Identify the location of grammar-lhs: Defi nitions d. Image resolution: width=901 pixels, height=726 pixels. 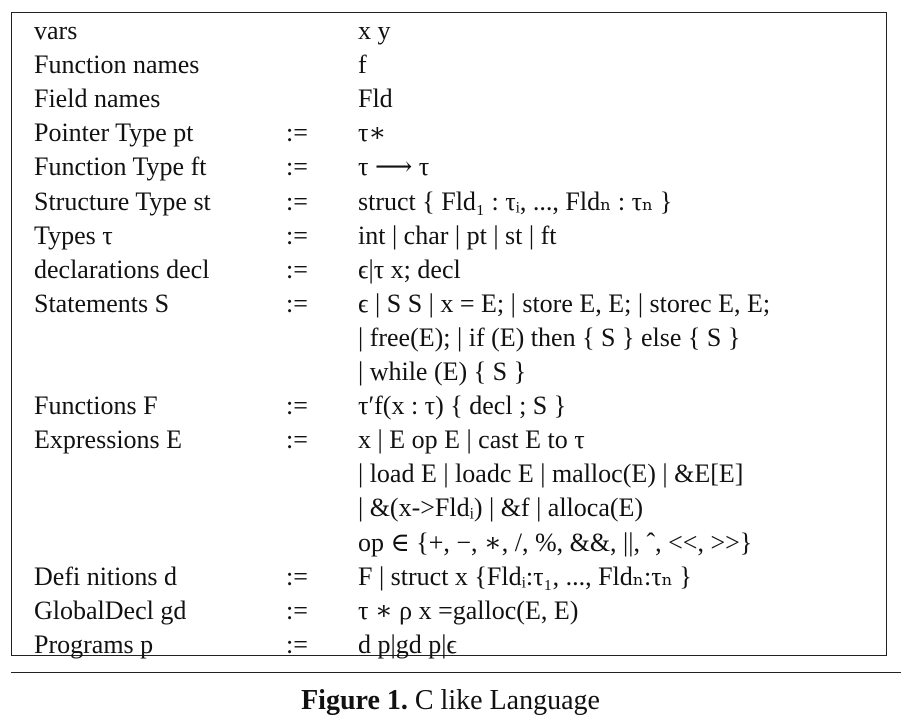
(105, 576).